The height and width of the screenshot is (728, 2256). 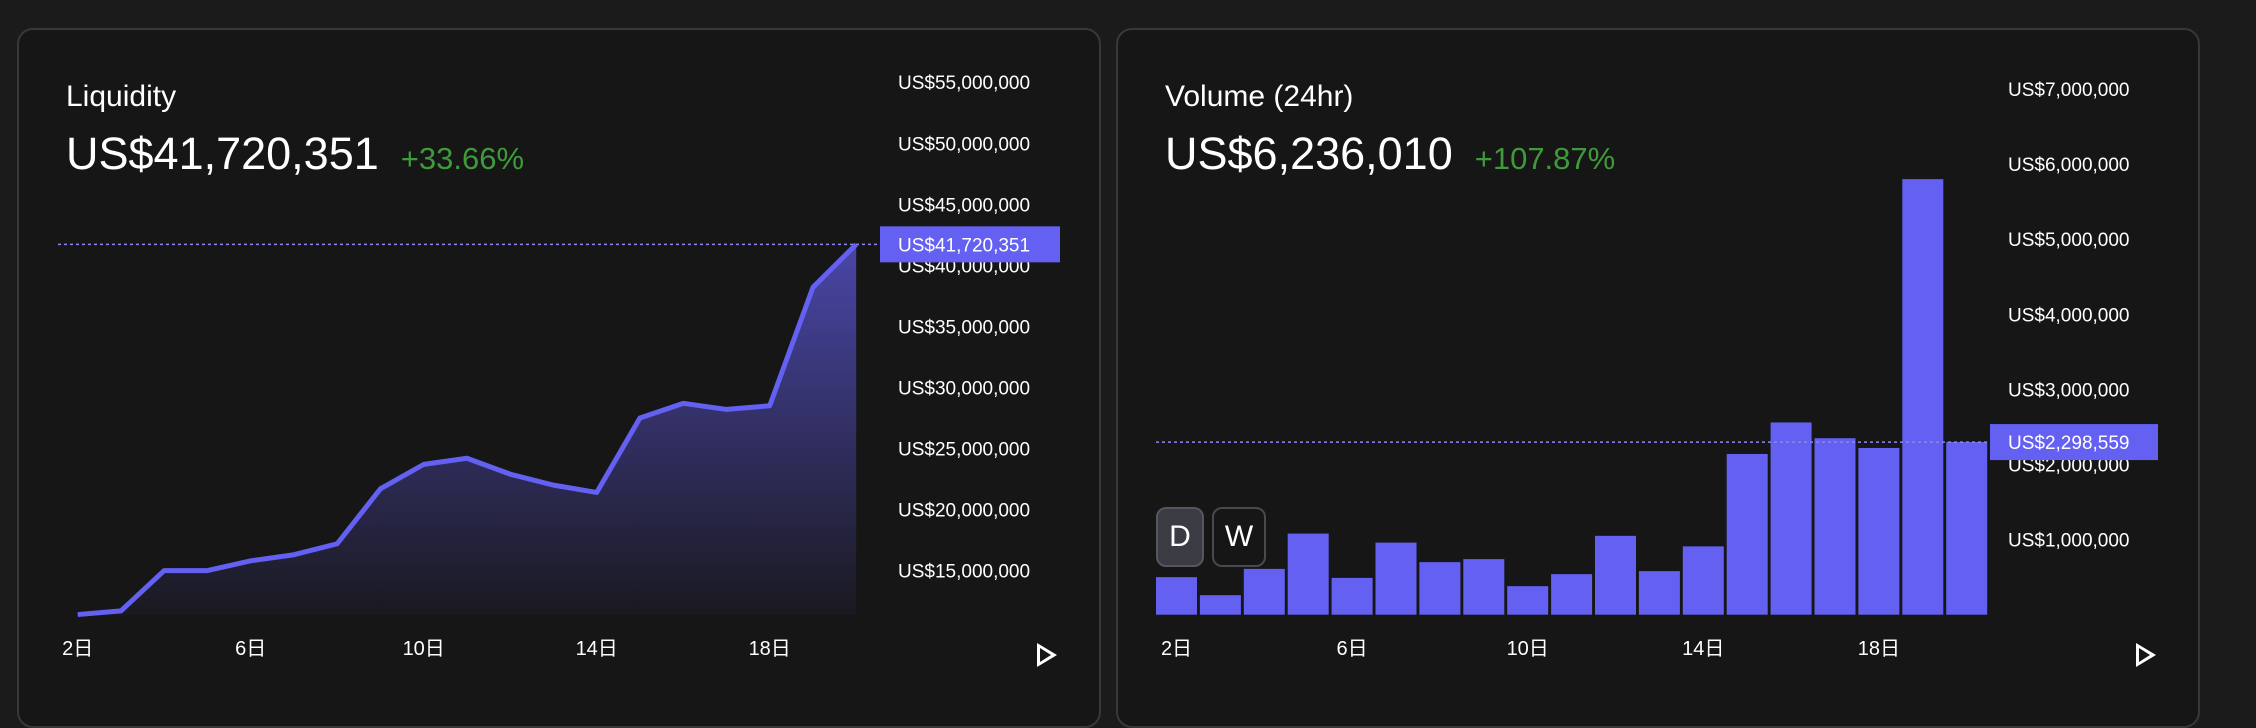 What do you see at coordinates (1239, 537) in the screenshot?
I see `weekly-toggle-button: W` at bounding box center [1239, 537].